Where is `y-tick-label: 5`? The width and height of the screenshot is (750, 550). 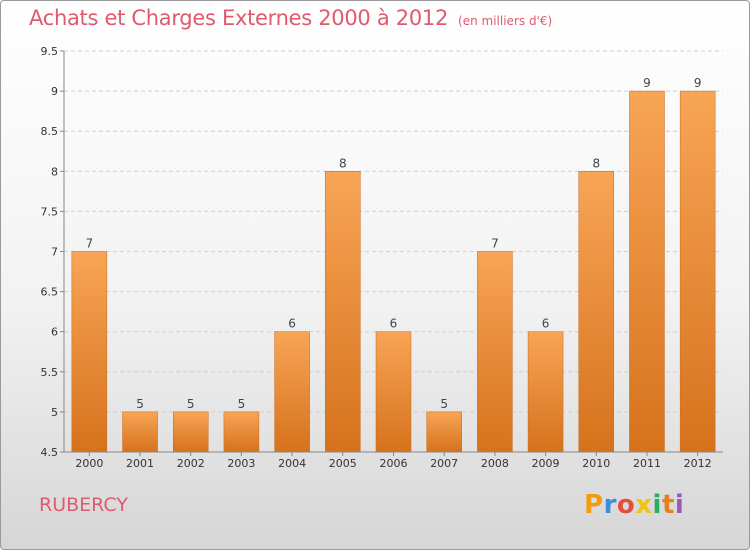 y-tick-label: 5 is located at coordinates (54, 412).